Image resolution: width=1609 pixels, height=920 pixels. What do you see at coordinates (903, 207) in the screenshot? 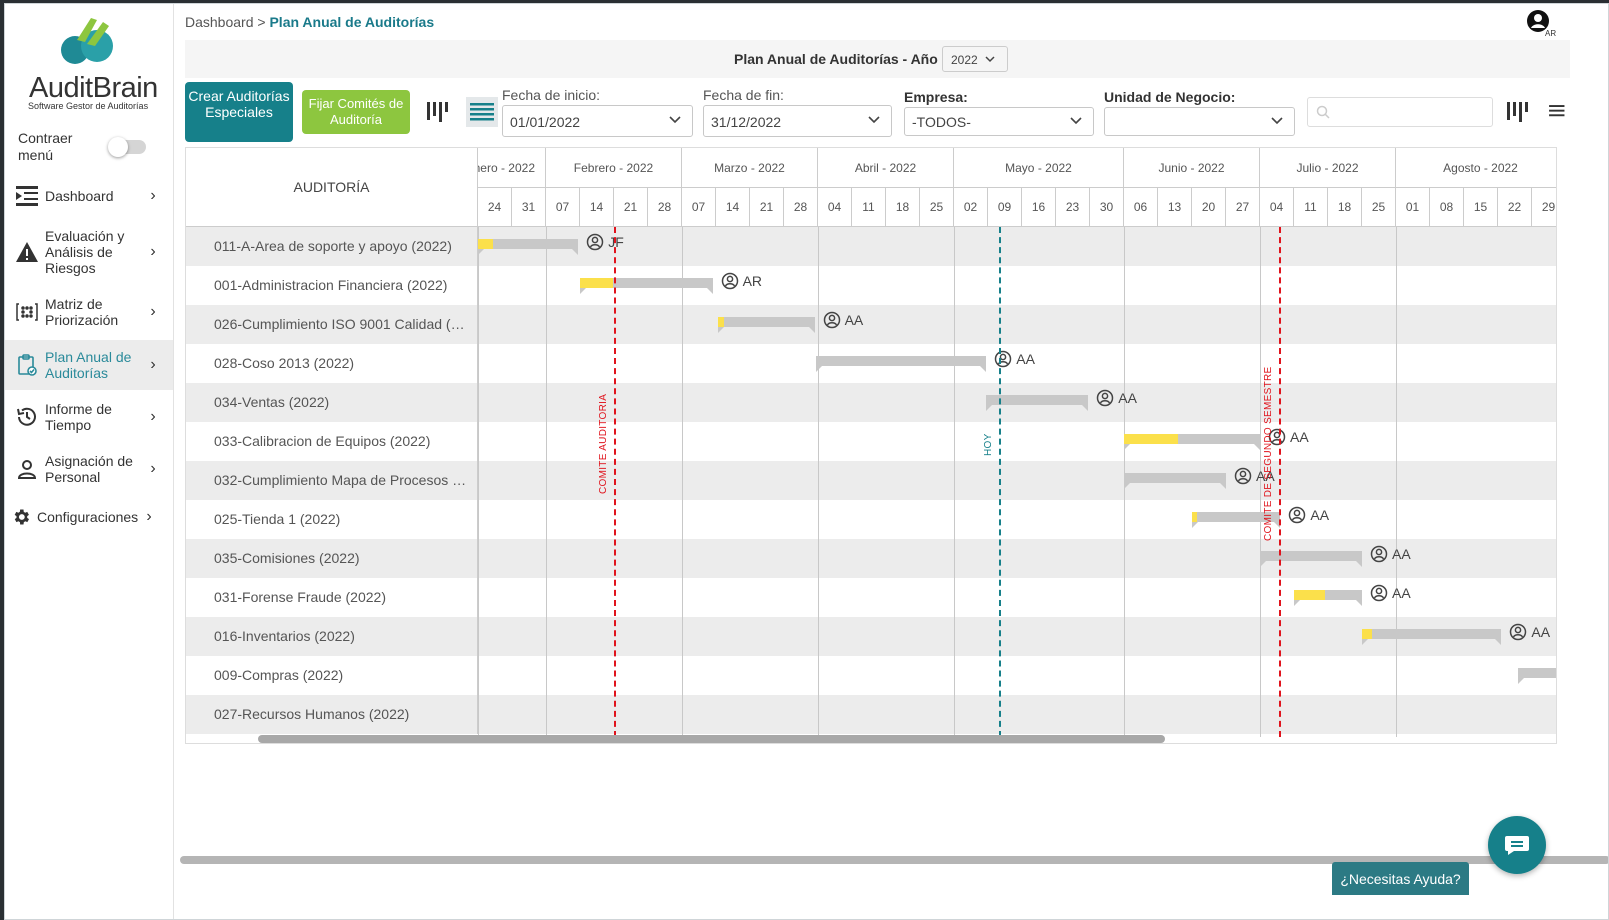
I see `week-header: 18` at bounding box center [903, 207].